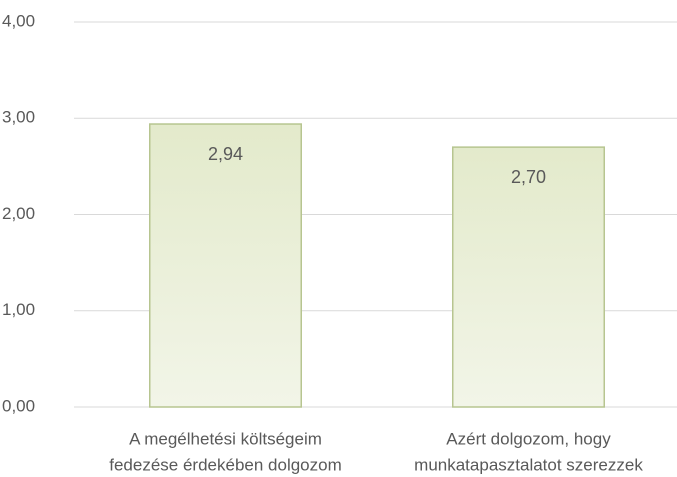 Image resolution: width=677 pixels, height=477 pixels. Describe the element at coordinates (225, 464) in the screenshot. I see `x-tick-label: fedezése érdekében dolgozom` at that location.